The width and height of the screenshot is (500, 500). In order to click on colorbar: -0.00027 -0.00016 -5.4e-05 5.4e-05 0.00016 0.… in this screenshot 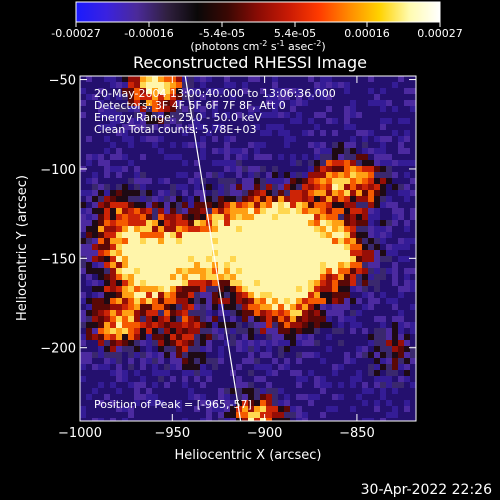, I will do `click(257, 27)`.